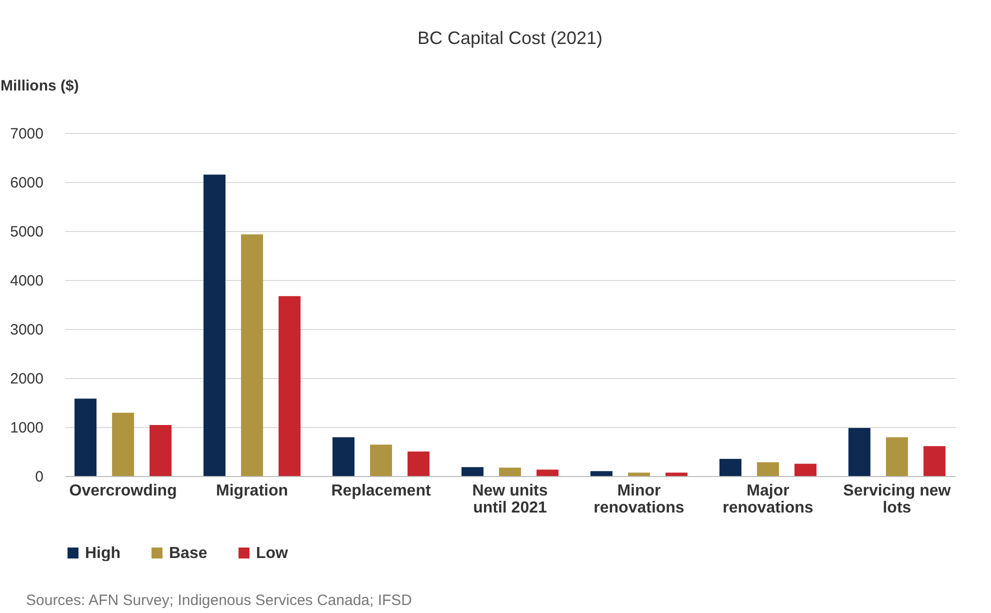  What do you see at coordinates (27, 232) in the screenshot?
I see `y-tick-label: 5000` at bounding box center [27, 232].